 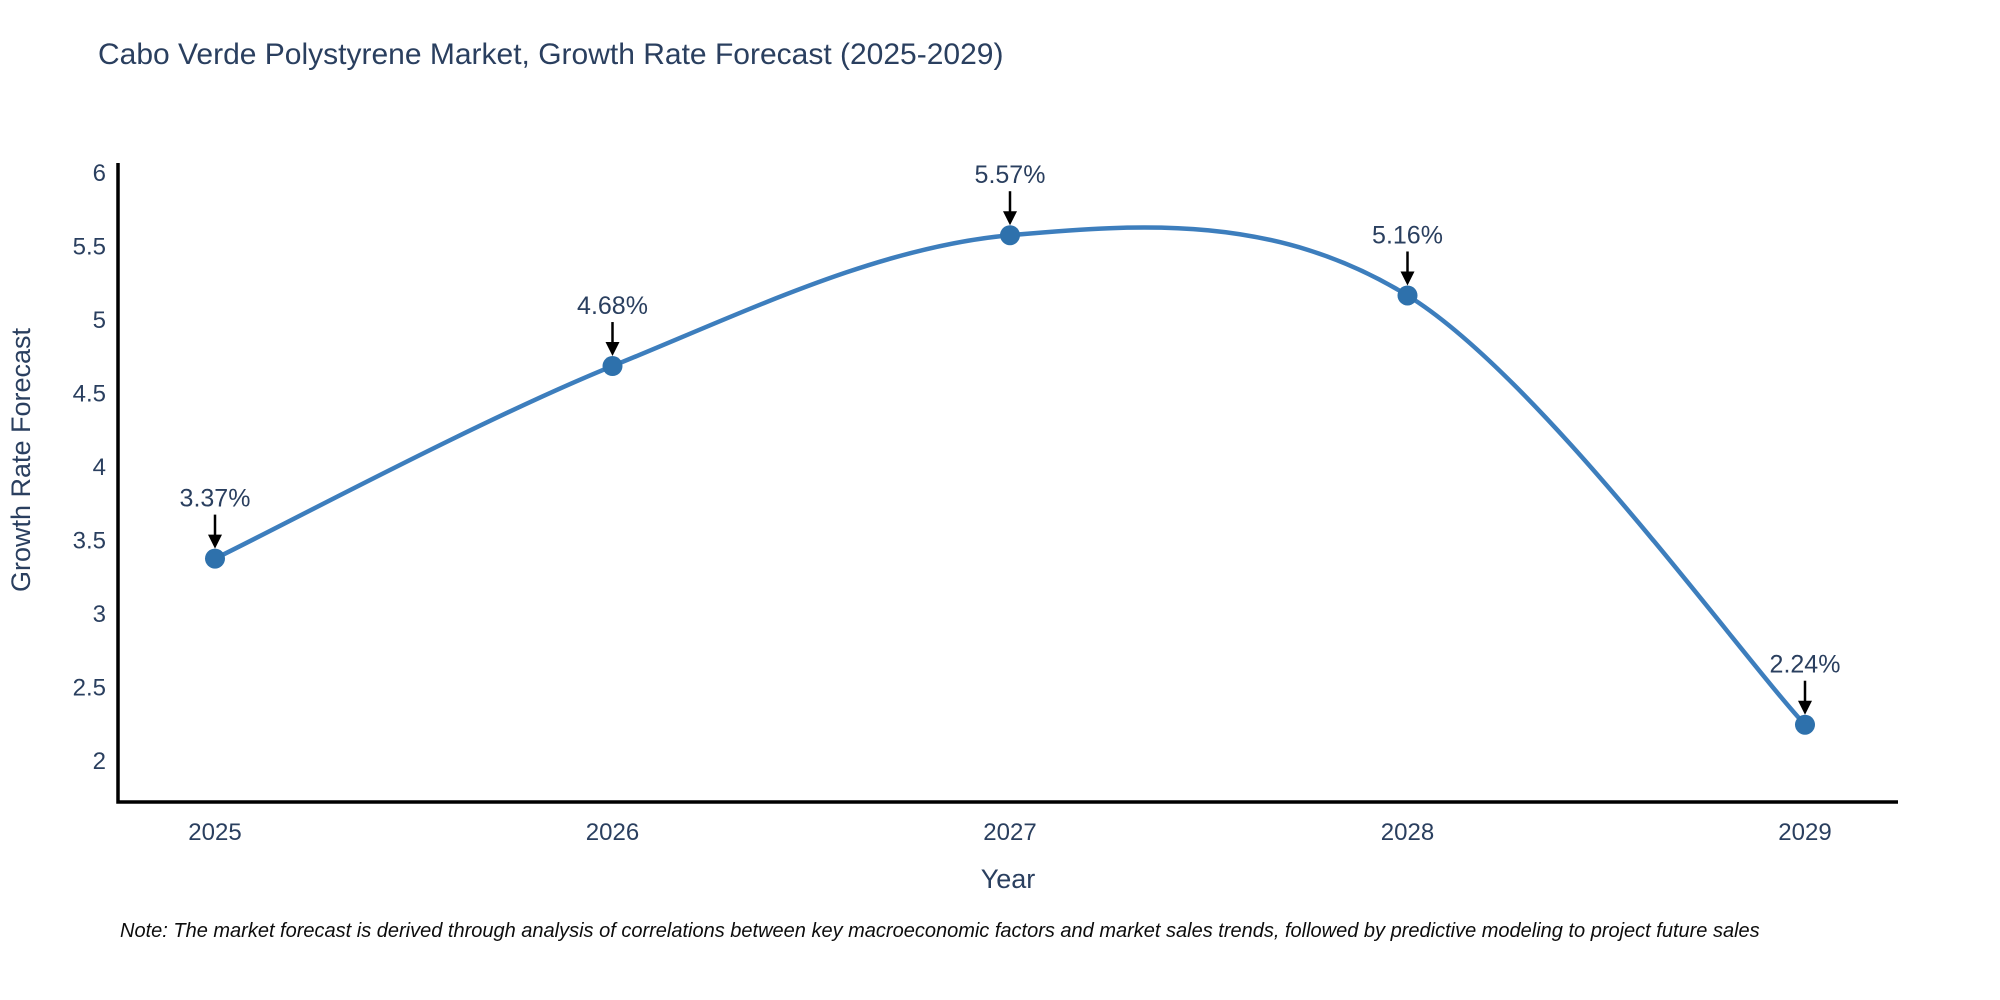 I want to click on y-tick-label: 2, so click(x=99, y=761).